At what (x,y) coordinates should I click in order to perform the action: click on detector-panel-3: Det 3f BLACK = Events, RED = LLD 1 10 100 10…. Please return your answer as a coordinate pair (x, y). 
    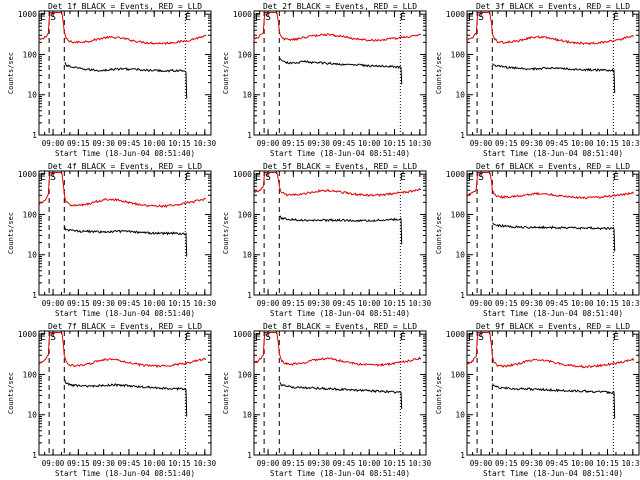
    Looking at the image, I should click on (537, 80).